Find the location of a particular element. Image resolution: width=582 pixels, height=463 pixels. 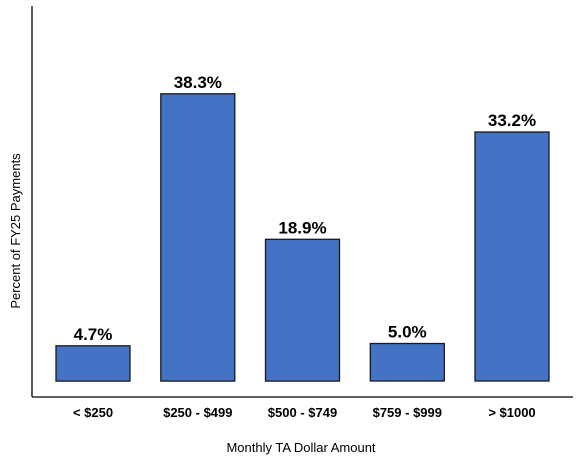

x-tick-label-3: $500 - $749 is located at coordinates (302, 412).